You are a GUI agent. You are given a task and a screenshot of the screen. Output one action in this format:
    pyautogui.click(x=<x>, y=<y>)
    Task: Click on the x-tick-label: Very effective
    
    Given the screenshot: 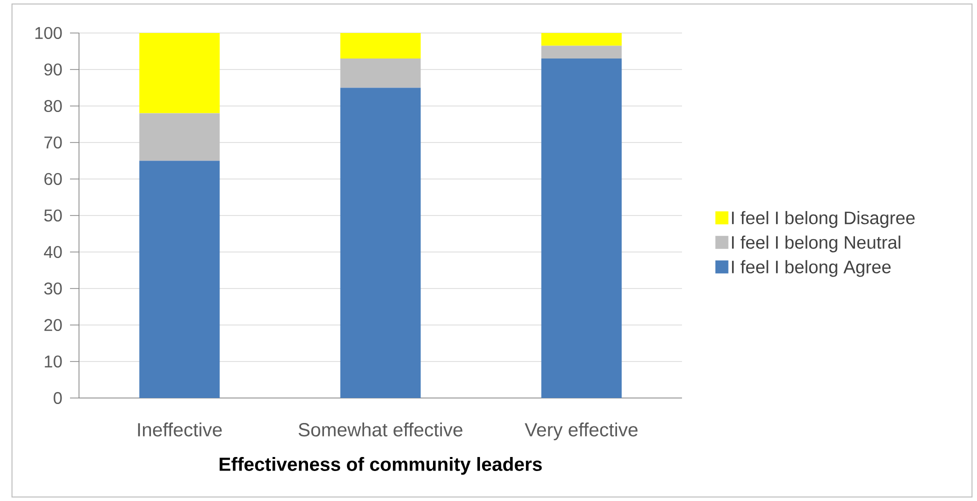 What is the action you would take?
    pyautogui.click(x=581, y=431)
    